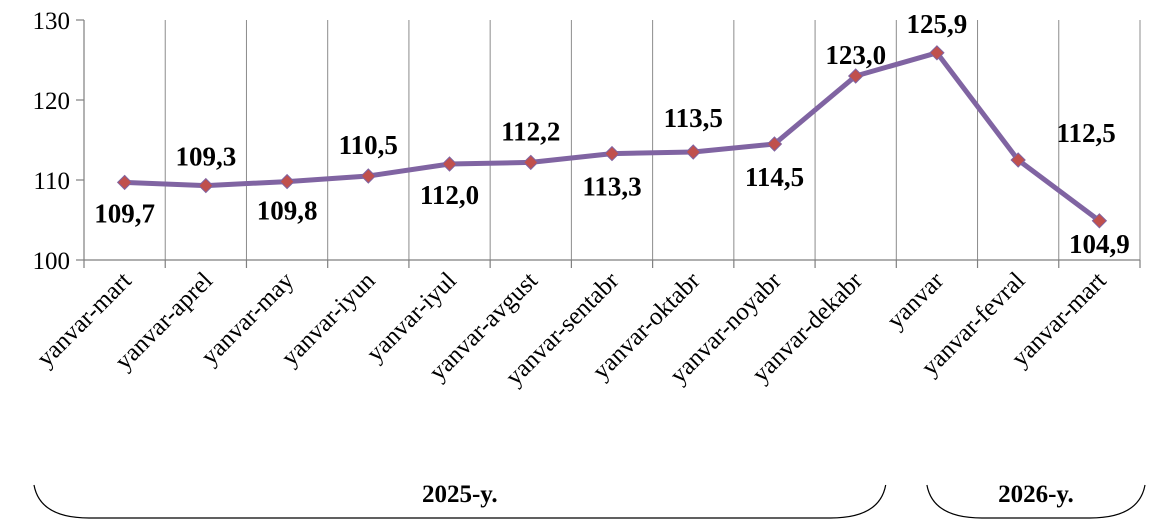 Image resolution: width=1162 pixels, height=528 pixels. Describe the element at coordinates (1036, 494) in the screenshot. I see `year-group-label: 2026-y.` at that location.